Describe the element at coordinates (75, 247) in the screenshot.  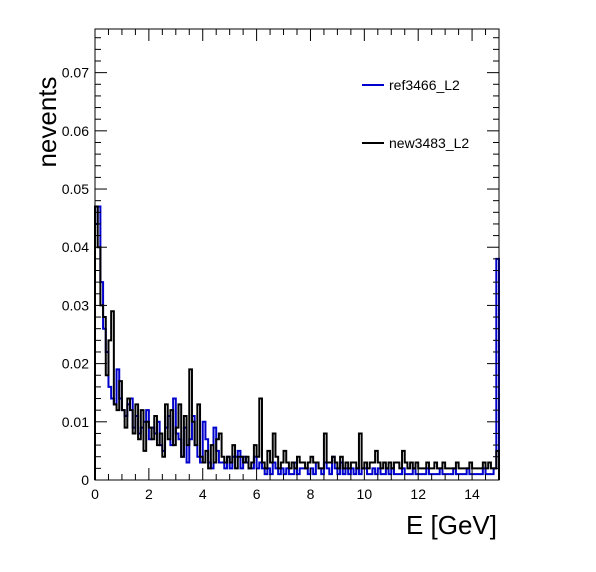
I see `y-tick-label: 0.04` at that location.